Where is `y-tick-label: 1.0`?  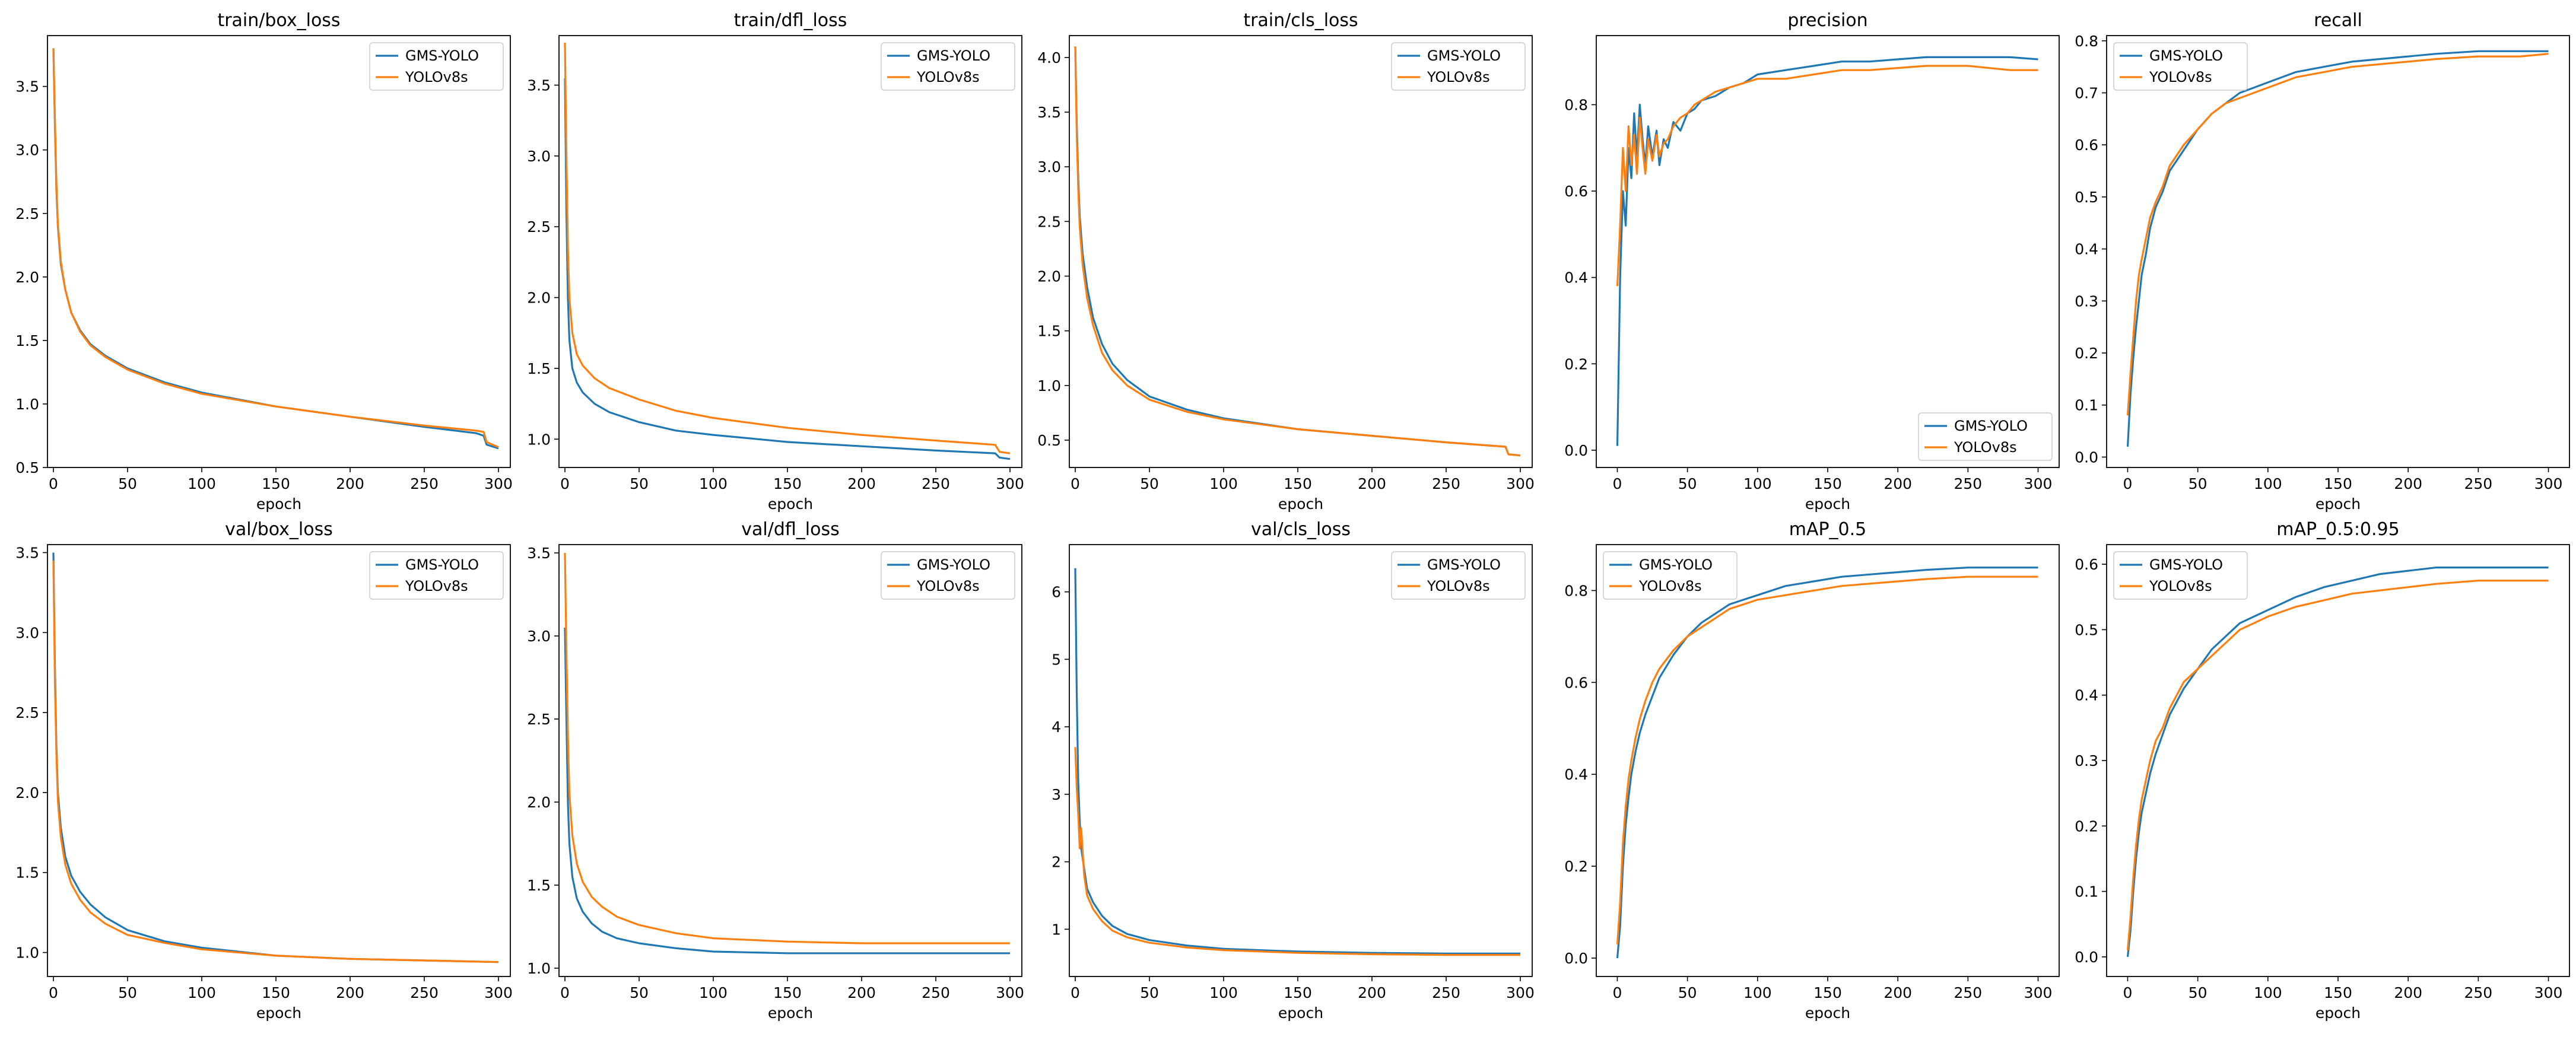
y-tick-label: 1.0 is located at coordinates (27, 953).